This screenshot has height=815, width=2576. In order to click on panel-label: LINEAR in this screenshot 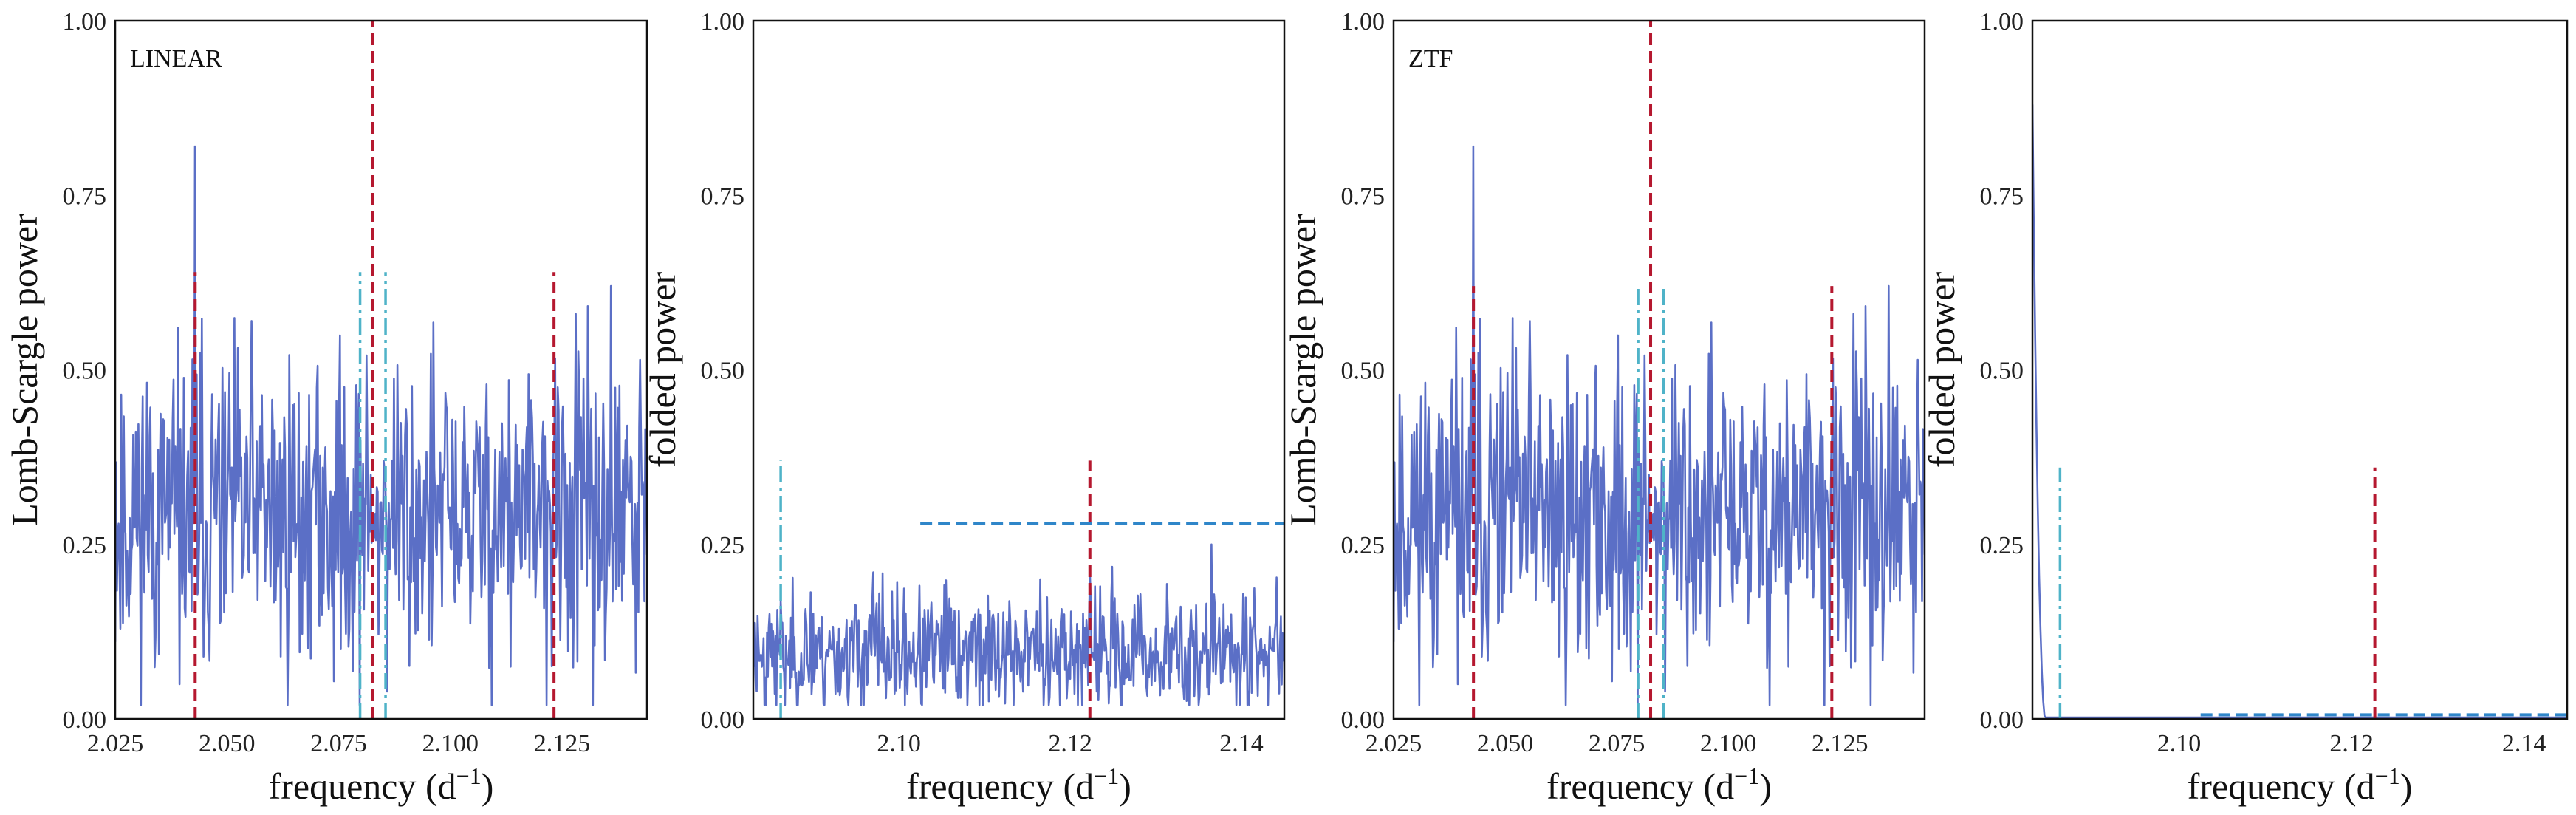, I will do `click(176, 58)`.